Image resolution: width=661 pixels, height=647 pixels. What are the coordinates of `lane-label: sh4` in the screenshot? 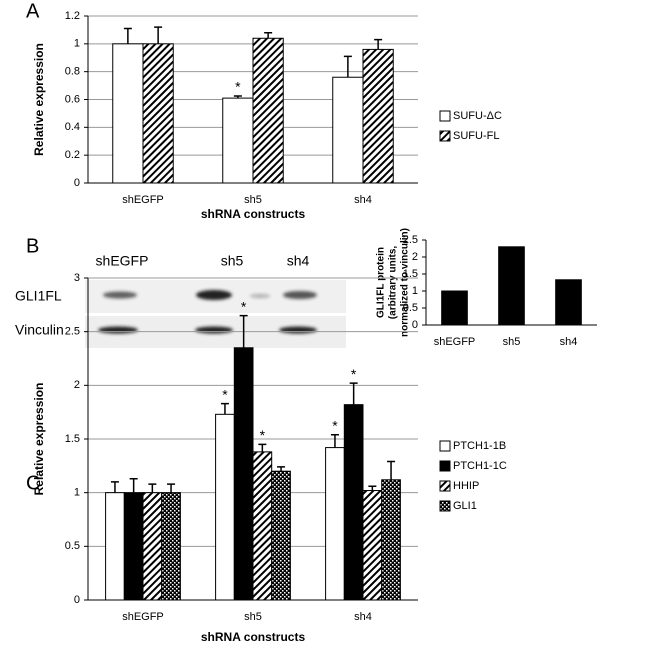 It's located at (298, 261).